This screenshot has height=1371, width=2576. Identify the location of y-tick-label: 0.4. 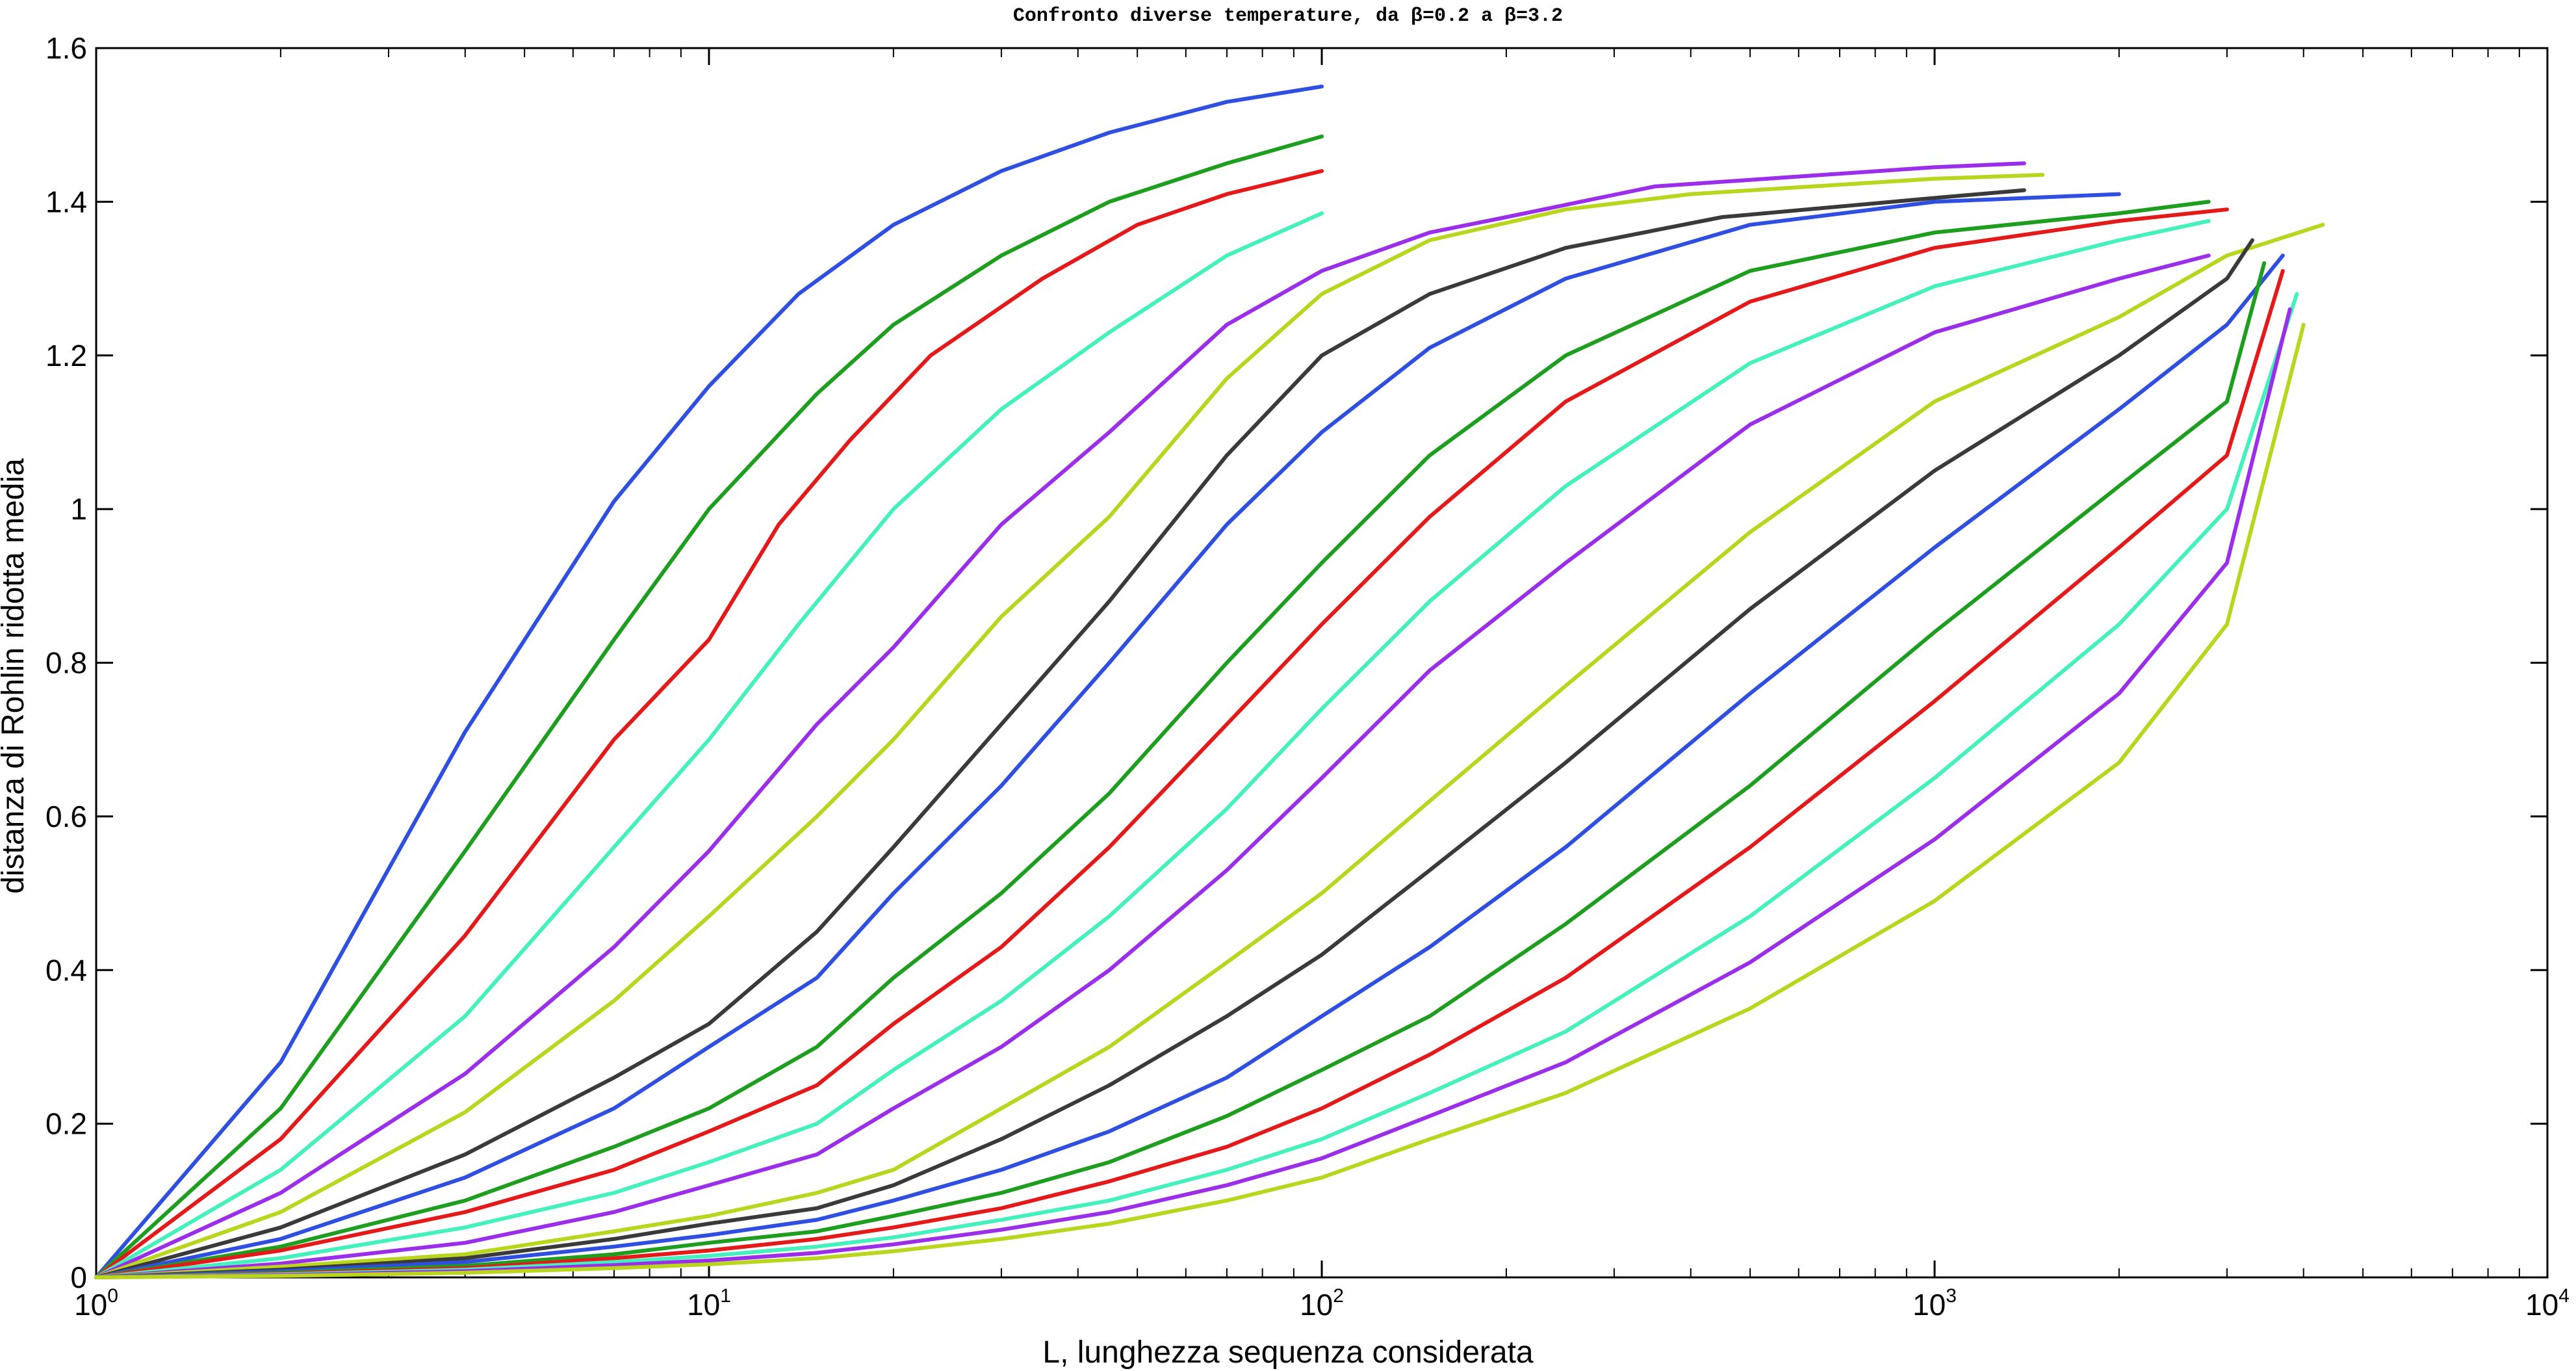
(66, 970).